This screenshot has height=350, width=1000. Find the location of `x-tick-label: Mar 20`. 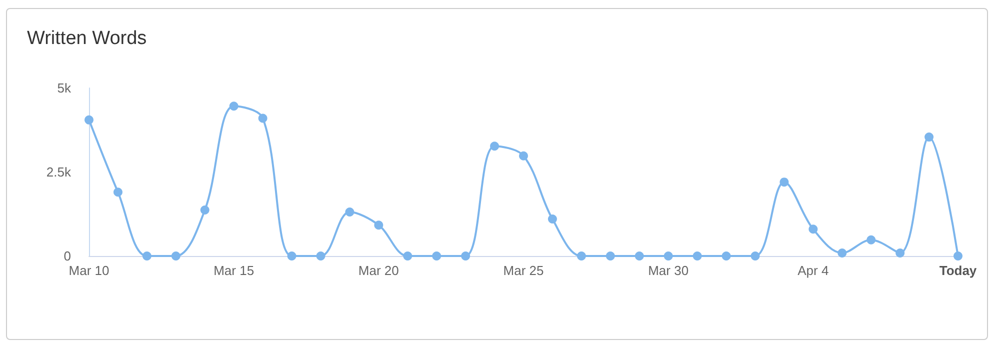

x-tick-label: Mar 20 is located at coordinates (378, 270).